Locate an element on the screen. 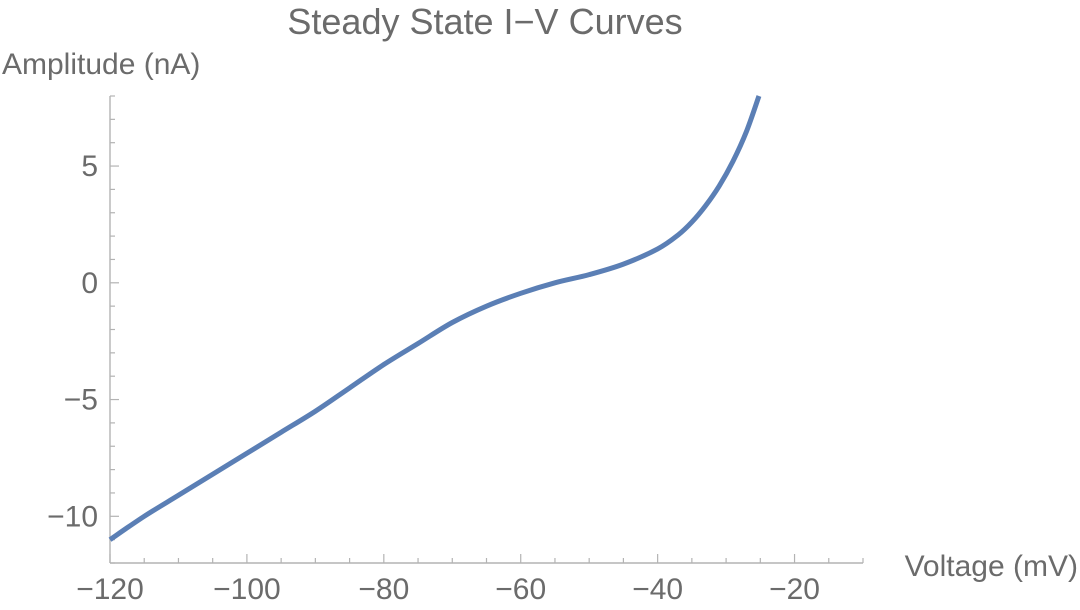  y-axis-label: Amplitude (nA) is located at coordinates (101, 64).